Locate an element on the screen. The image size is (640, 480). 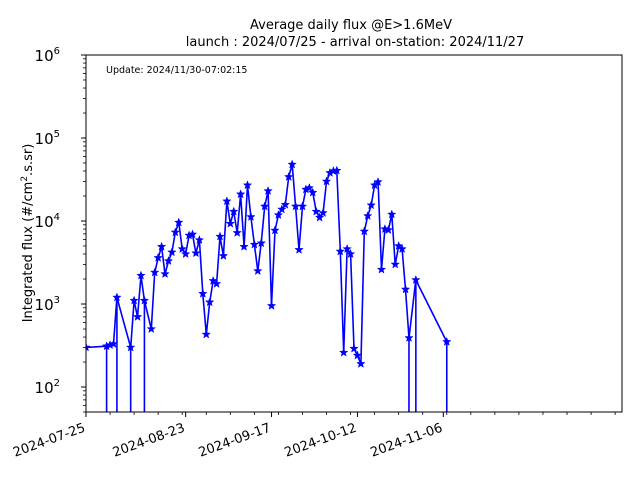
y-axis-label-tail: .s.sr) is located at coordinates (28, 160).